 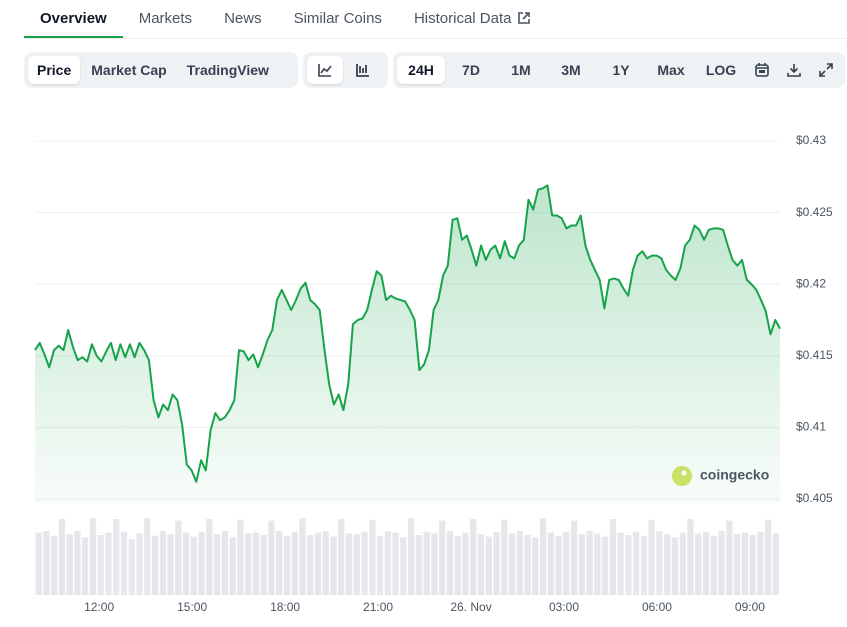 I want to click on y-tick-label: $0.42, so click(x=811, y=283).